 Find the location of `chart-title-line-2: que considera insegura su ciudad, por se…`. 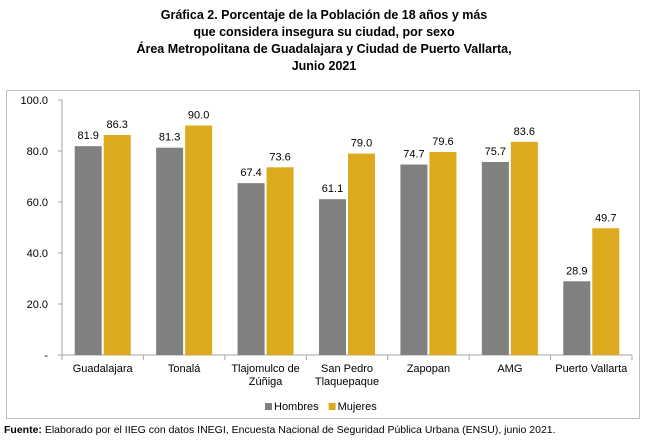

chart-title-line-2: que considera insegura su ciudad, por se… is located at coordinates (324, 32).